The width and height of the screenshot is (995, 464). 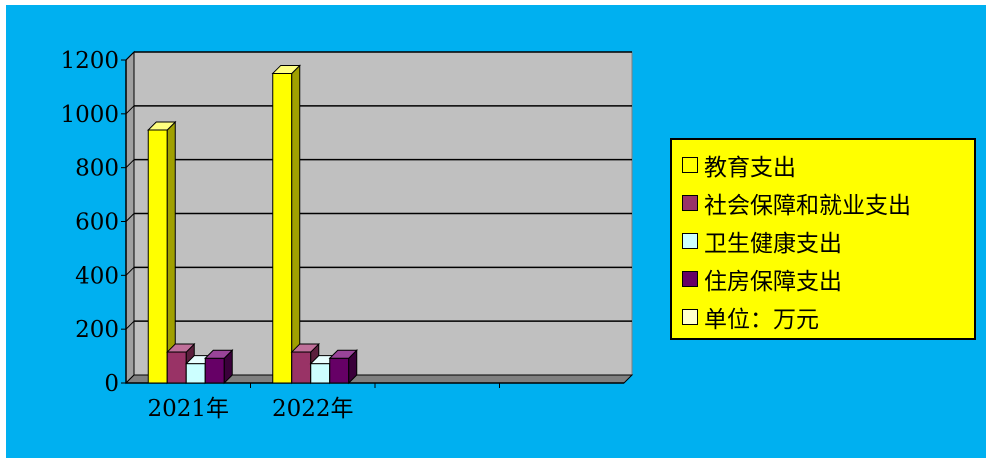 I want to click on y-tick-label: 1000, so click(x=89, y=115).